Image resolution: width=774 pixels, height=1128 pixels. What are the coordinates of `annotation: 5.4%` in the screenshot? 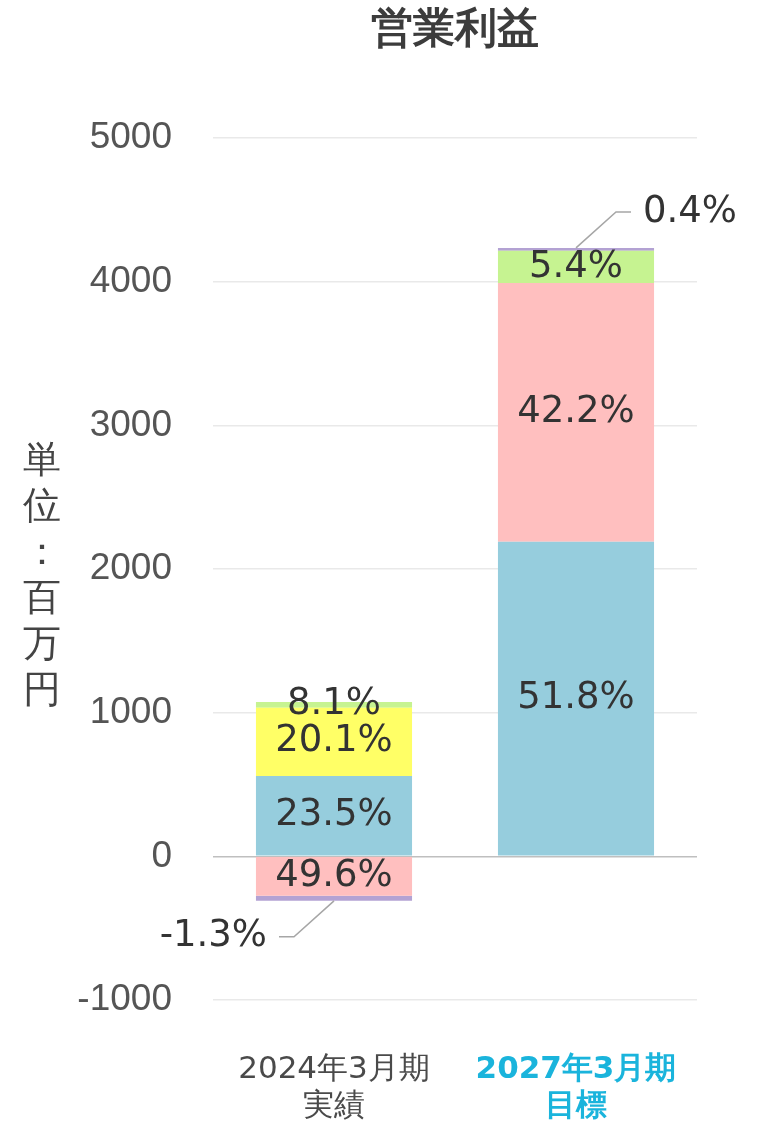 It's located at (576, 264).